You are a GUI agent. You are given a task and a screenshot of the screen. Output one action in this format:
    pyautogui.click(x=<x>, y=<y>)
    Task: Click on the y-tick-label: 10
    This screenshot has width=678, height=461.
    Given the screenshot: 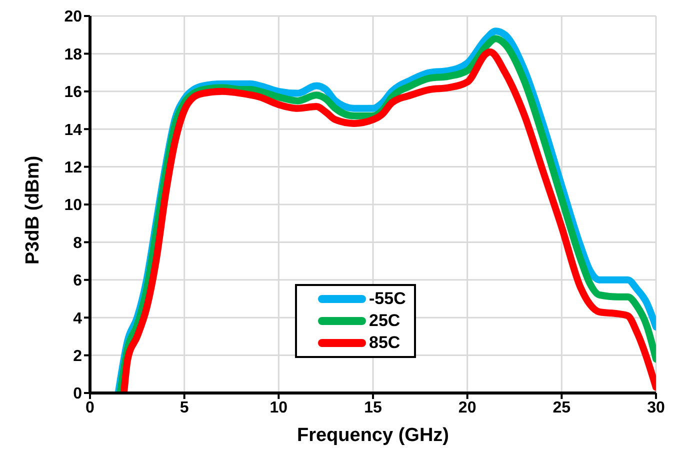 What is the action you would take?
    pyautogui.click(x=73, y=205)
    